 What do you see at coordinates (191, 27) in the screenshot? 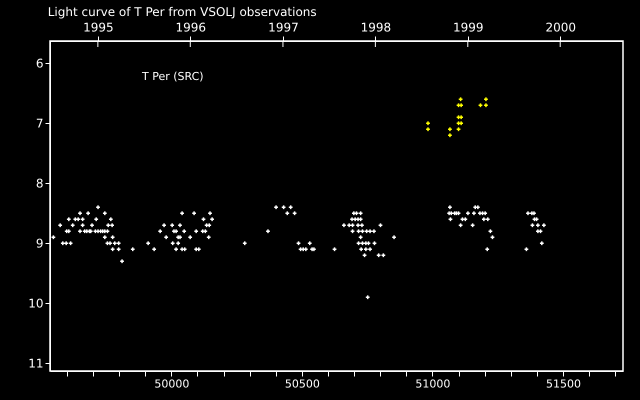
I see `x2-tick-label: 1996` at bounding box center [191, 27].